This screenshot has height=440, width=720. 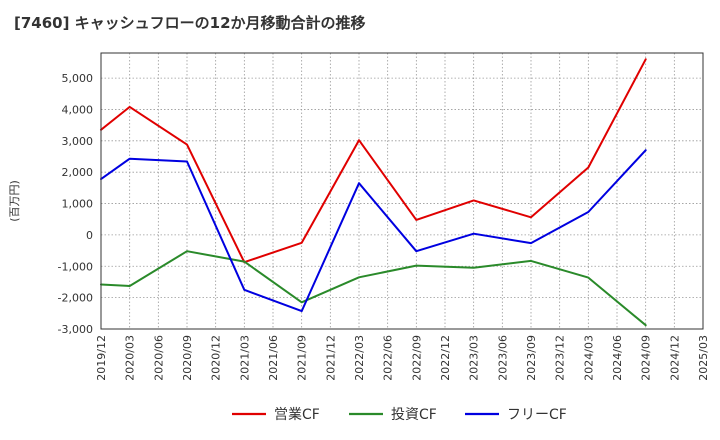 What do you see at coordinates (531, 358) in the screenshot?
I see `x-tick-label: 2023/09` at bounding box center [531, 358].